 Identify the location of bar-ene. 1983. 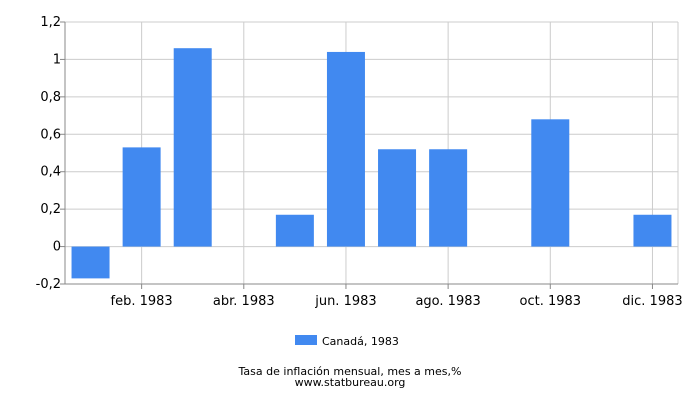
(90, 262).